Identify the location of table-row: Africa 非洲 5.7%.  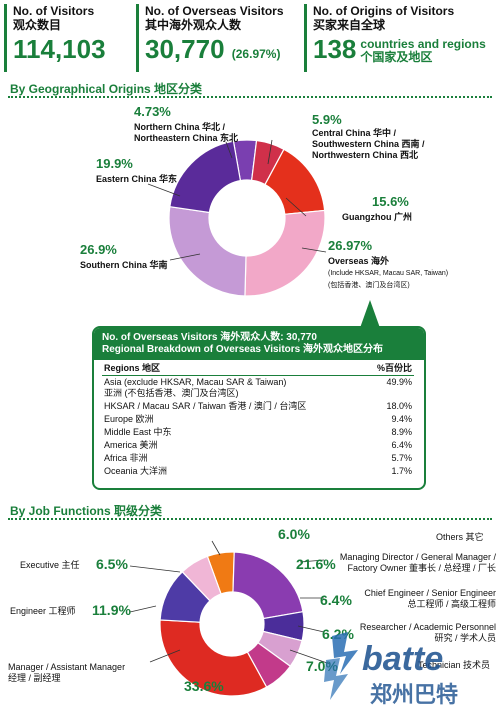
(258, 458).